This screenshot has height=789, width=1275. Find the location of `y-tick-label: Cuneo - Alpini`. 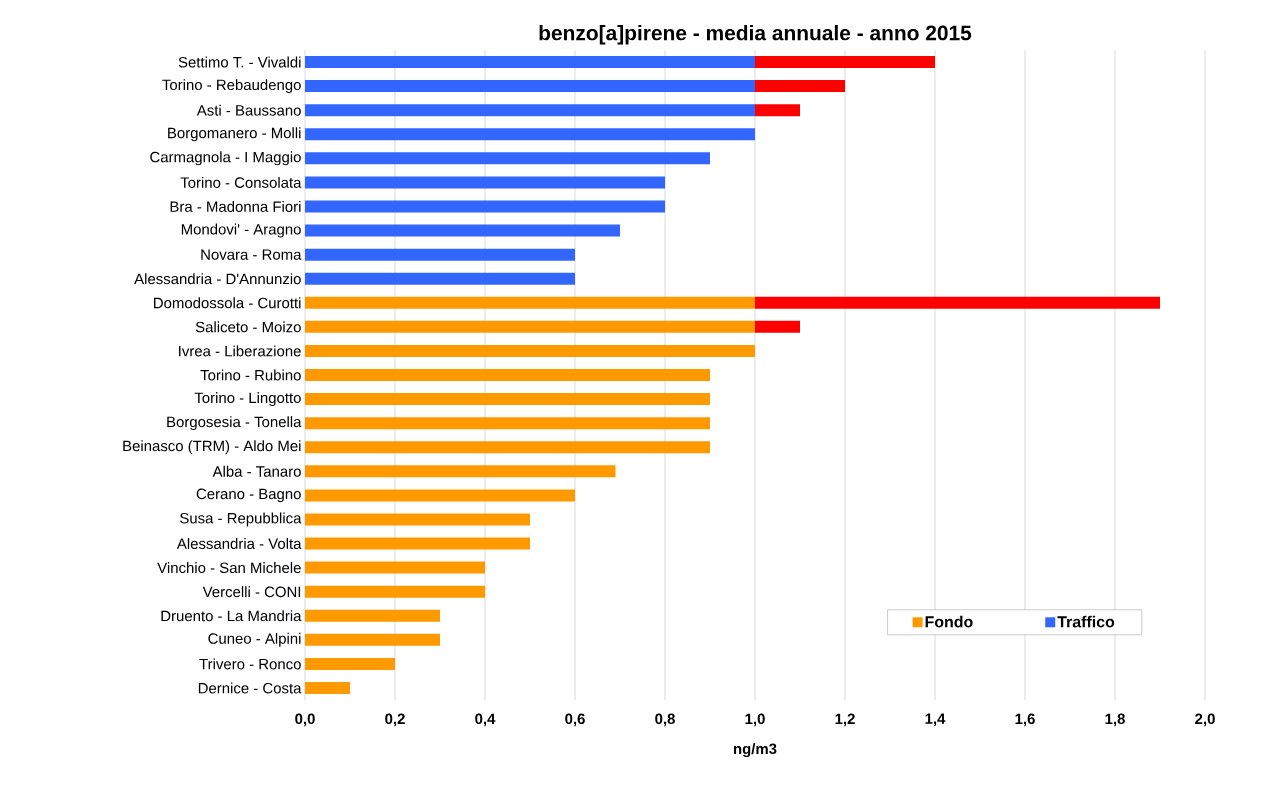

y-tick-label: Cuneo - Alpini is located at coordinates (254, 639).